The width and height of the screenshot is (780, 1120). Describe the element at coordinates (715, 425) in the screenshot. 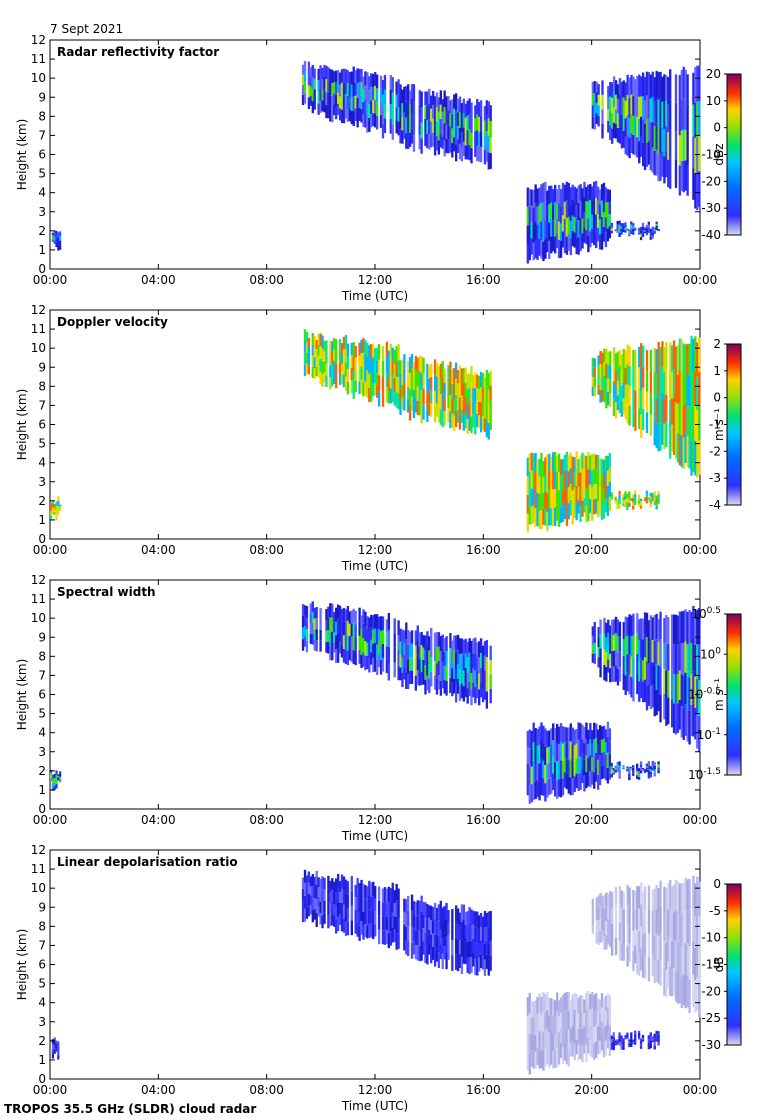

I see `colorbar-tick-label: -1` at that location.